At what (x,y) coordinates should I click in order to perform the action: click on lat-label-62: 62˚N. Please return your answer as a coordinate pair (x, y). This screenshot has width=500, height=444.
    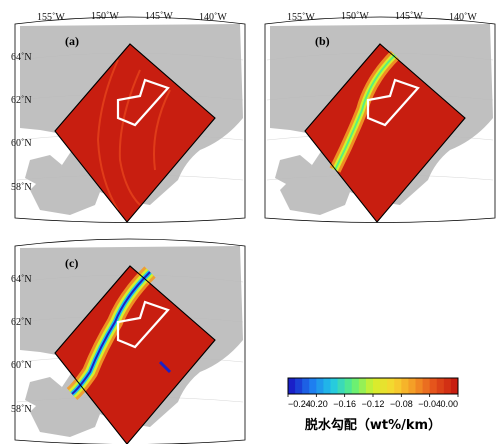
    Looking at the image, I should click on (21, 100).